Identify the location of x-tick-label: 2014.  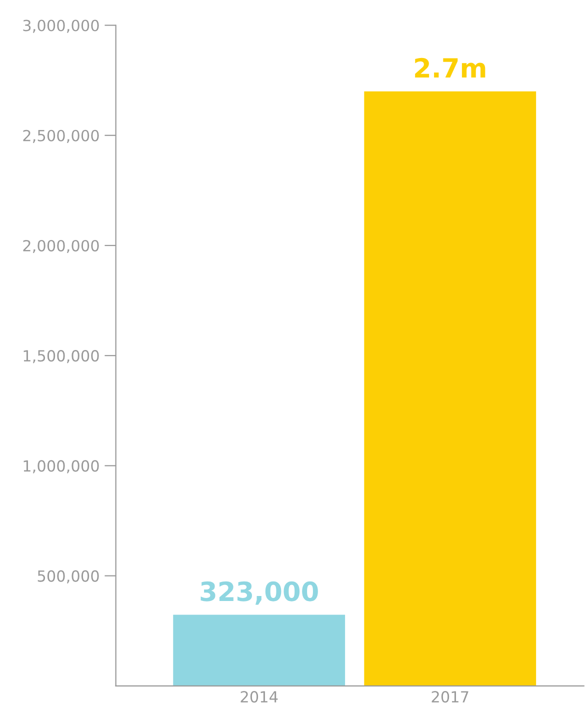
(259, 697).